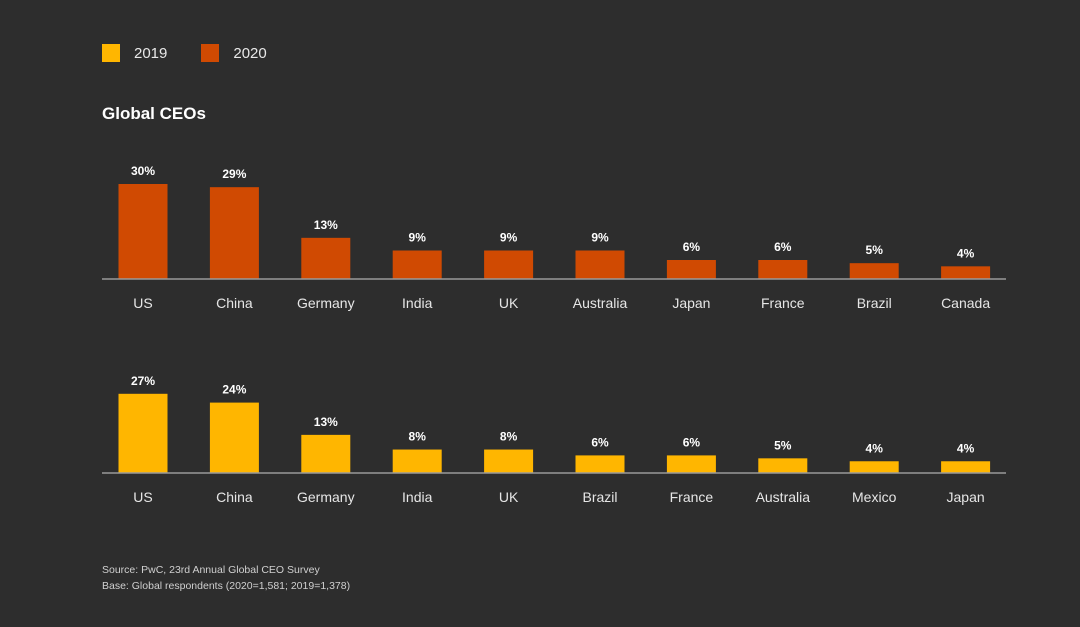 The height and width of the screenshot is (627, 1080). Describe the element at coordinates (692, 497) in the screenshot. I see `category-label-2019-6: France` at that location.